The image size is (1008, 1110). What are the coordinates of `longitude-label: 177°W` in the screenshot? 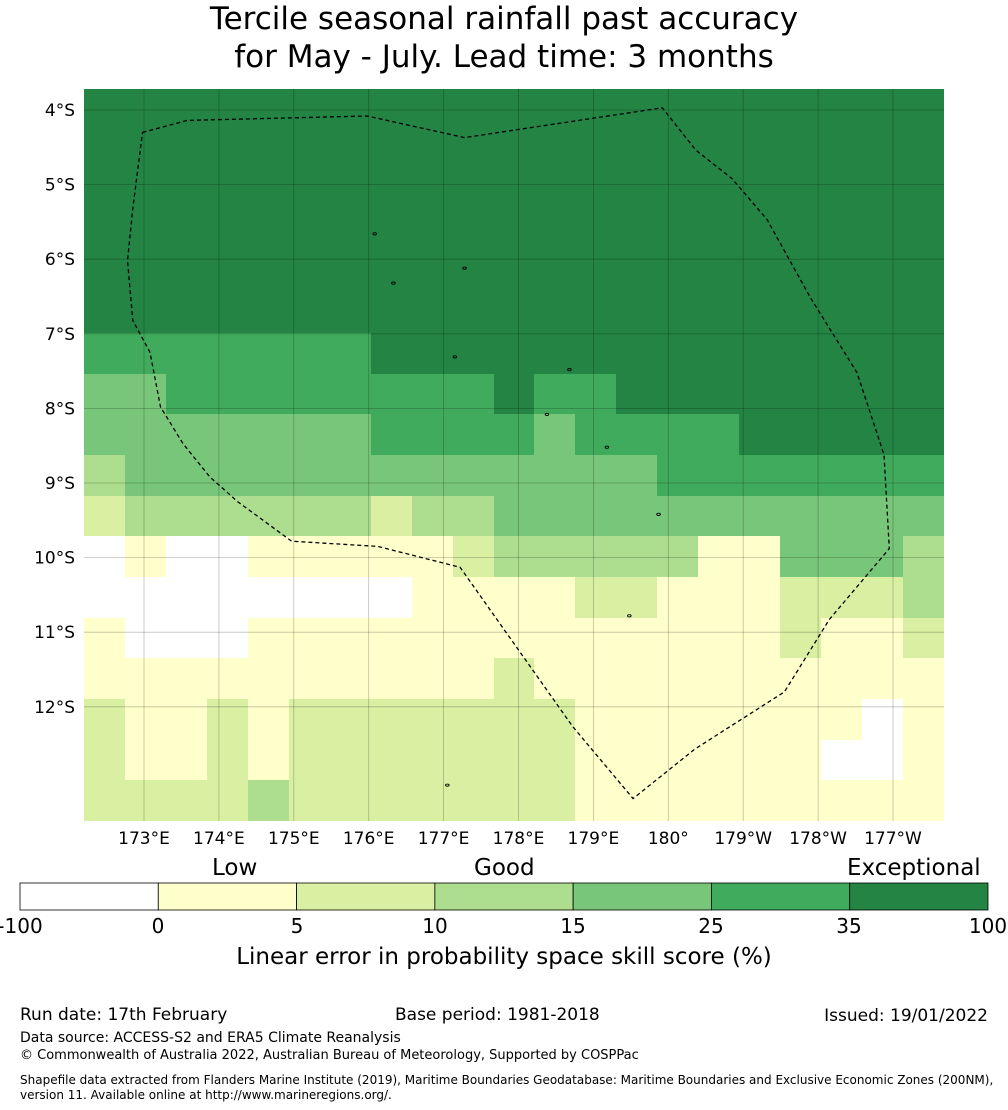 It's located at (893, 839).